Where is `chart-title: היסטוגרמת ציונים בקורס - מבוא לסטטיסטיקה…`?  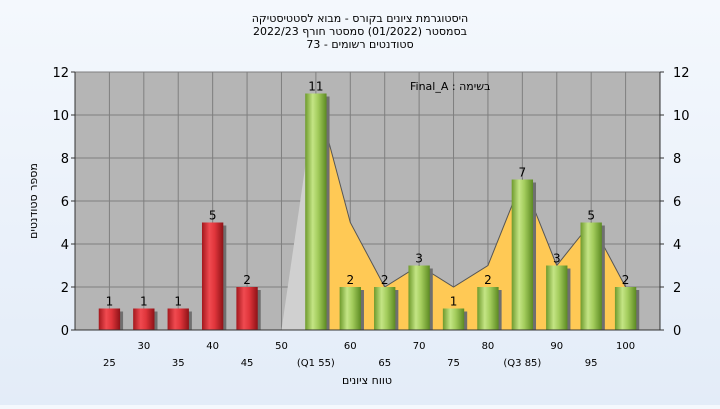
chart-title: היסטוגרמת ציונים בקורס - מבוא לסטטיסטיקה… is located at coordinates (360, 31).